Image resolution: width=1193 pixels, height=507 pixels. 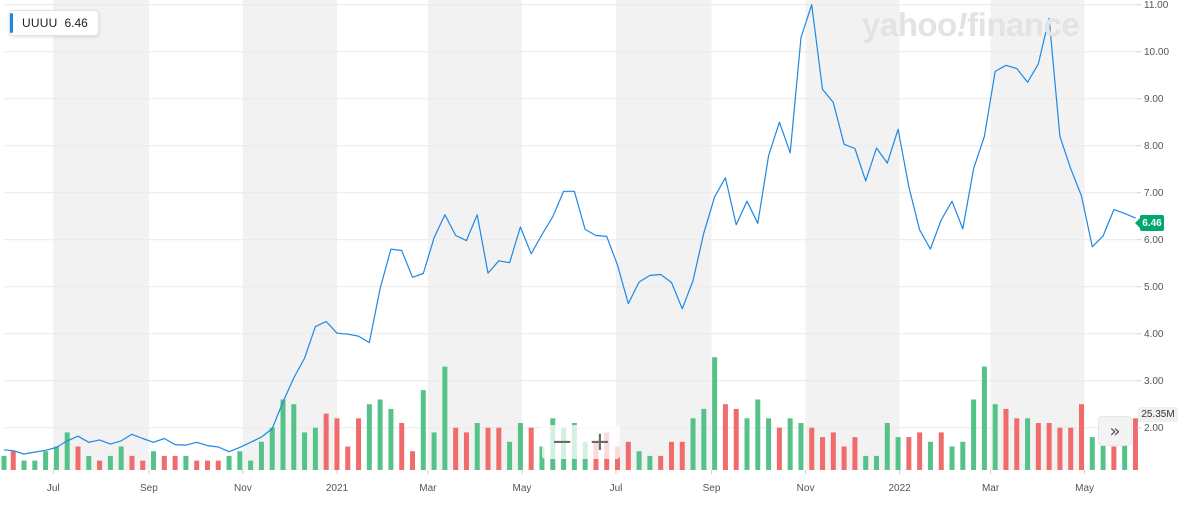 What do you see at coordinates (11, 23) in the screenshot?
I see `legend-swatch` at bounding box center [11, 23].